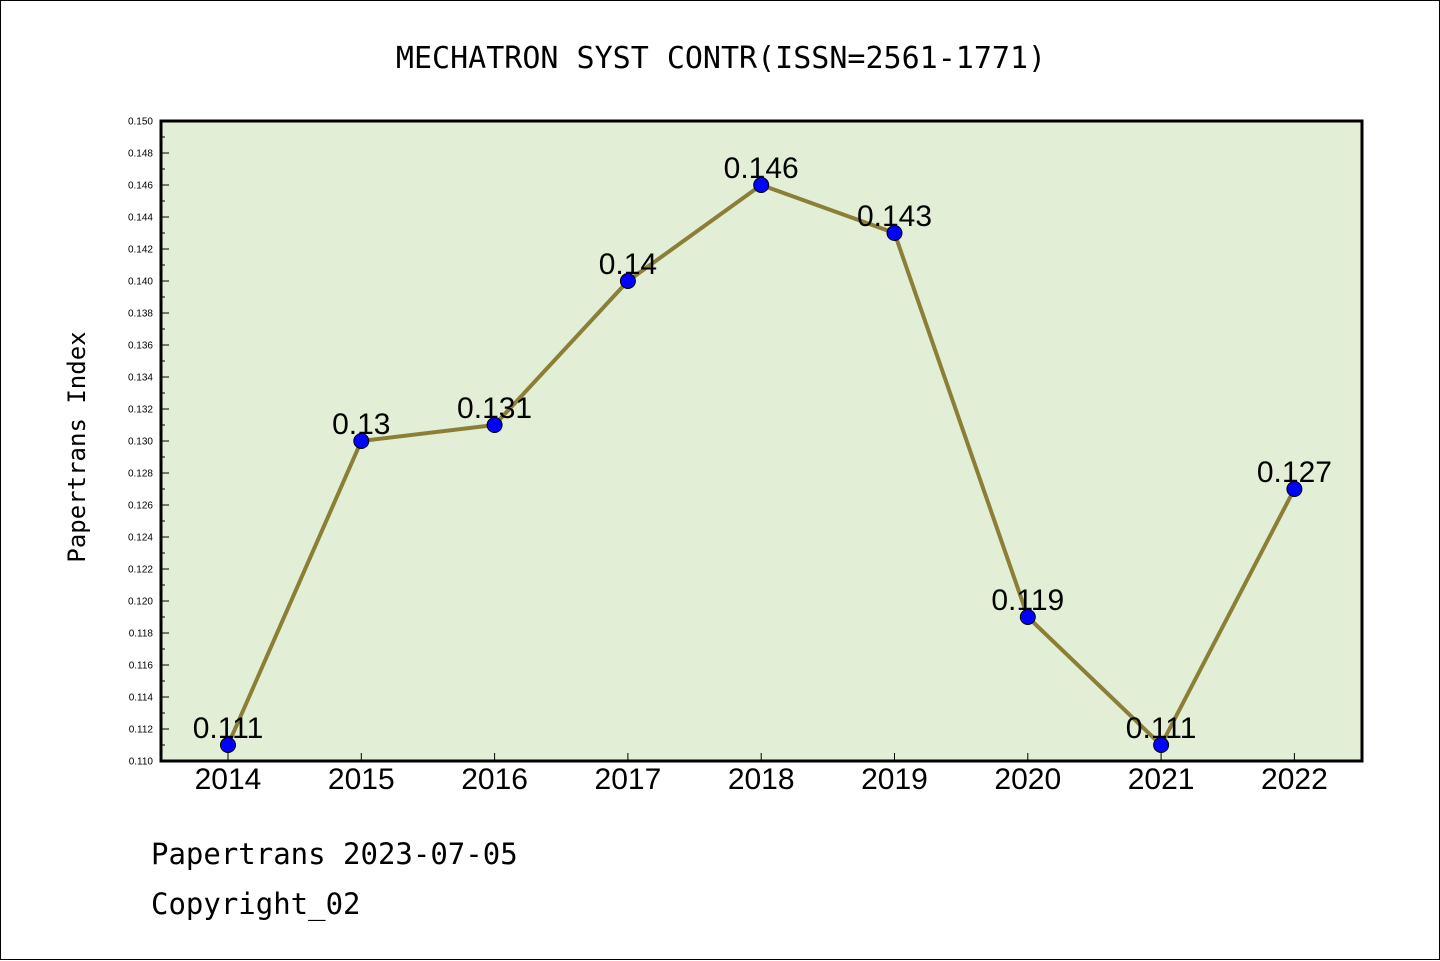 This screenshot has width=1440, height=961. Describe the element at coordinates (361, 424) in the screenshot. I see `data-label: 0.13` at that location.